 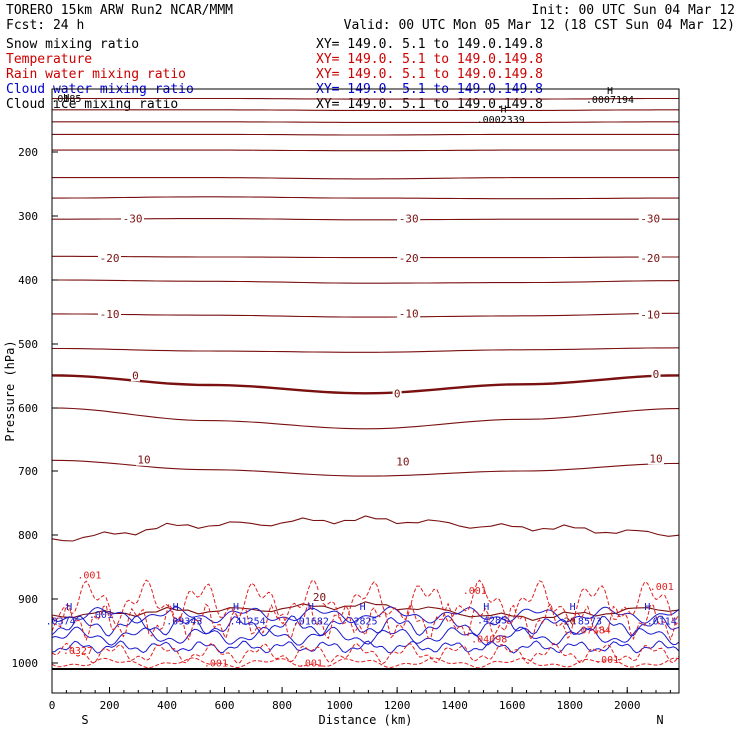 I want to click on x-tick-label: 600, so click(x=225, y=705).